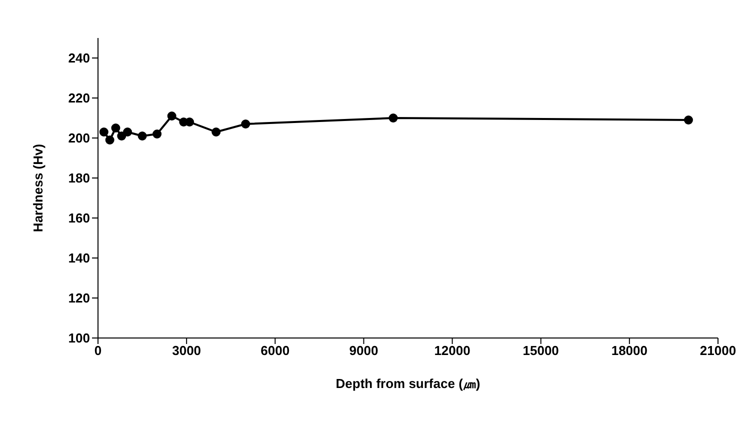 The height and width of the screenshot is (425, 746). What do you see at coordinates (79, 178) in the screenshot?
I see `y-tick-label: 180` at bounding box center [79, 178].